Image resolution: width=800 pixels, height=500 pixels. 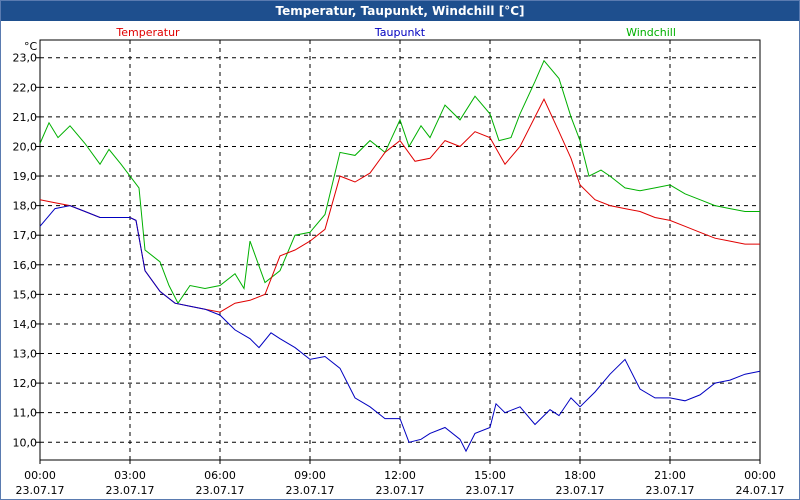 I want to click on y-tick-label: 11,0, so click(x=25, y=413).